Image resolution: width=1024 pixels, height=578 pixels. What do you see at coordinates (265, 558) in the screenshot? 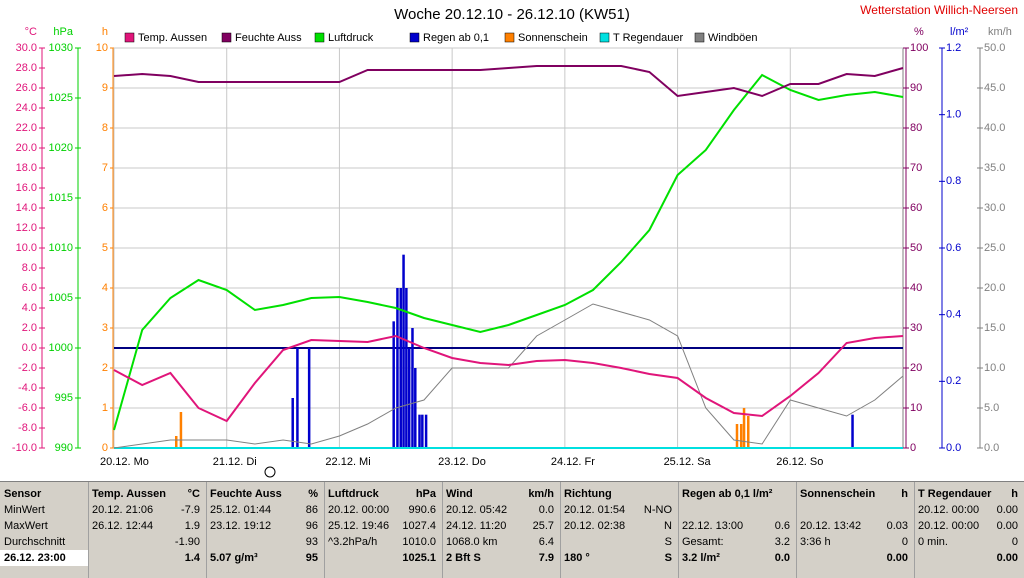
I see `table-cell: 5.07 g/m³ 95` at bounding box center [265, 558].